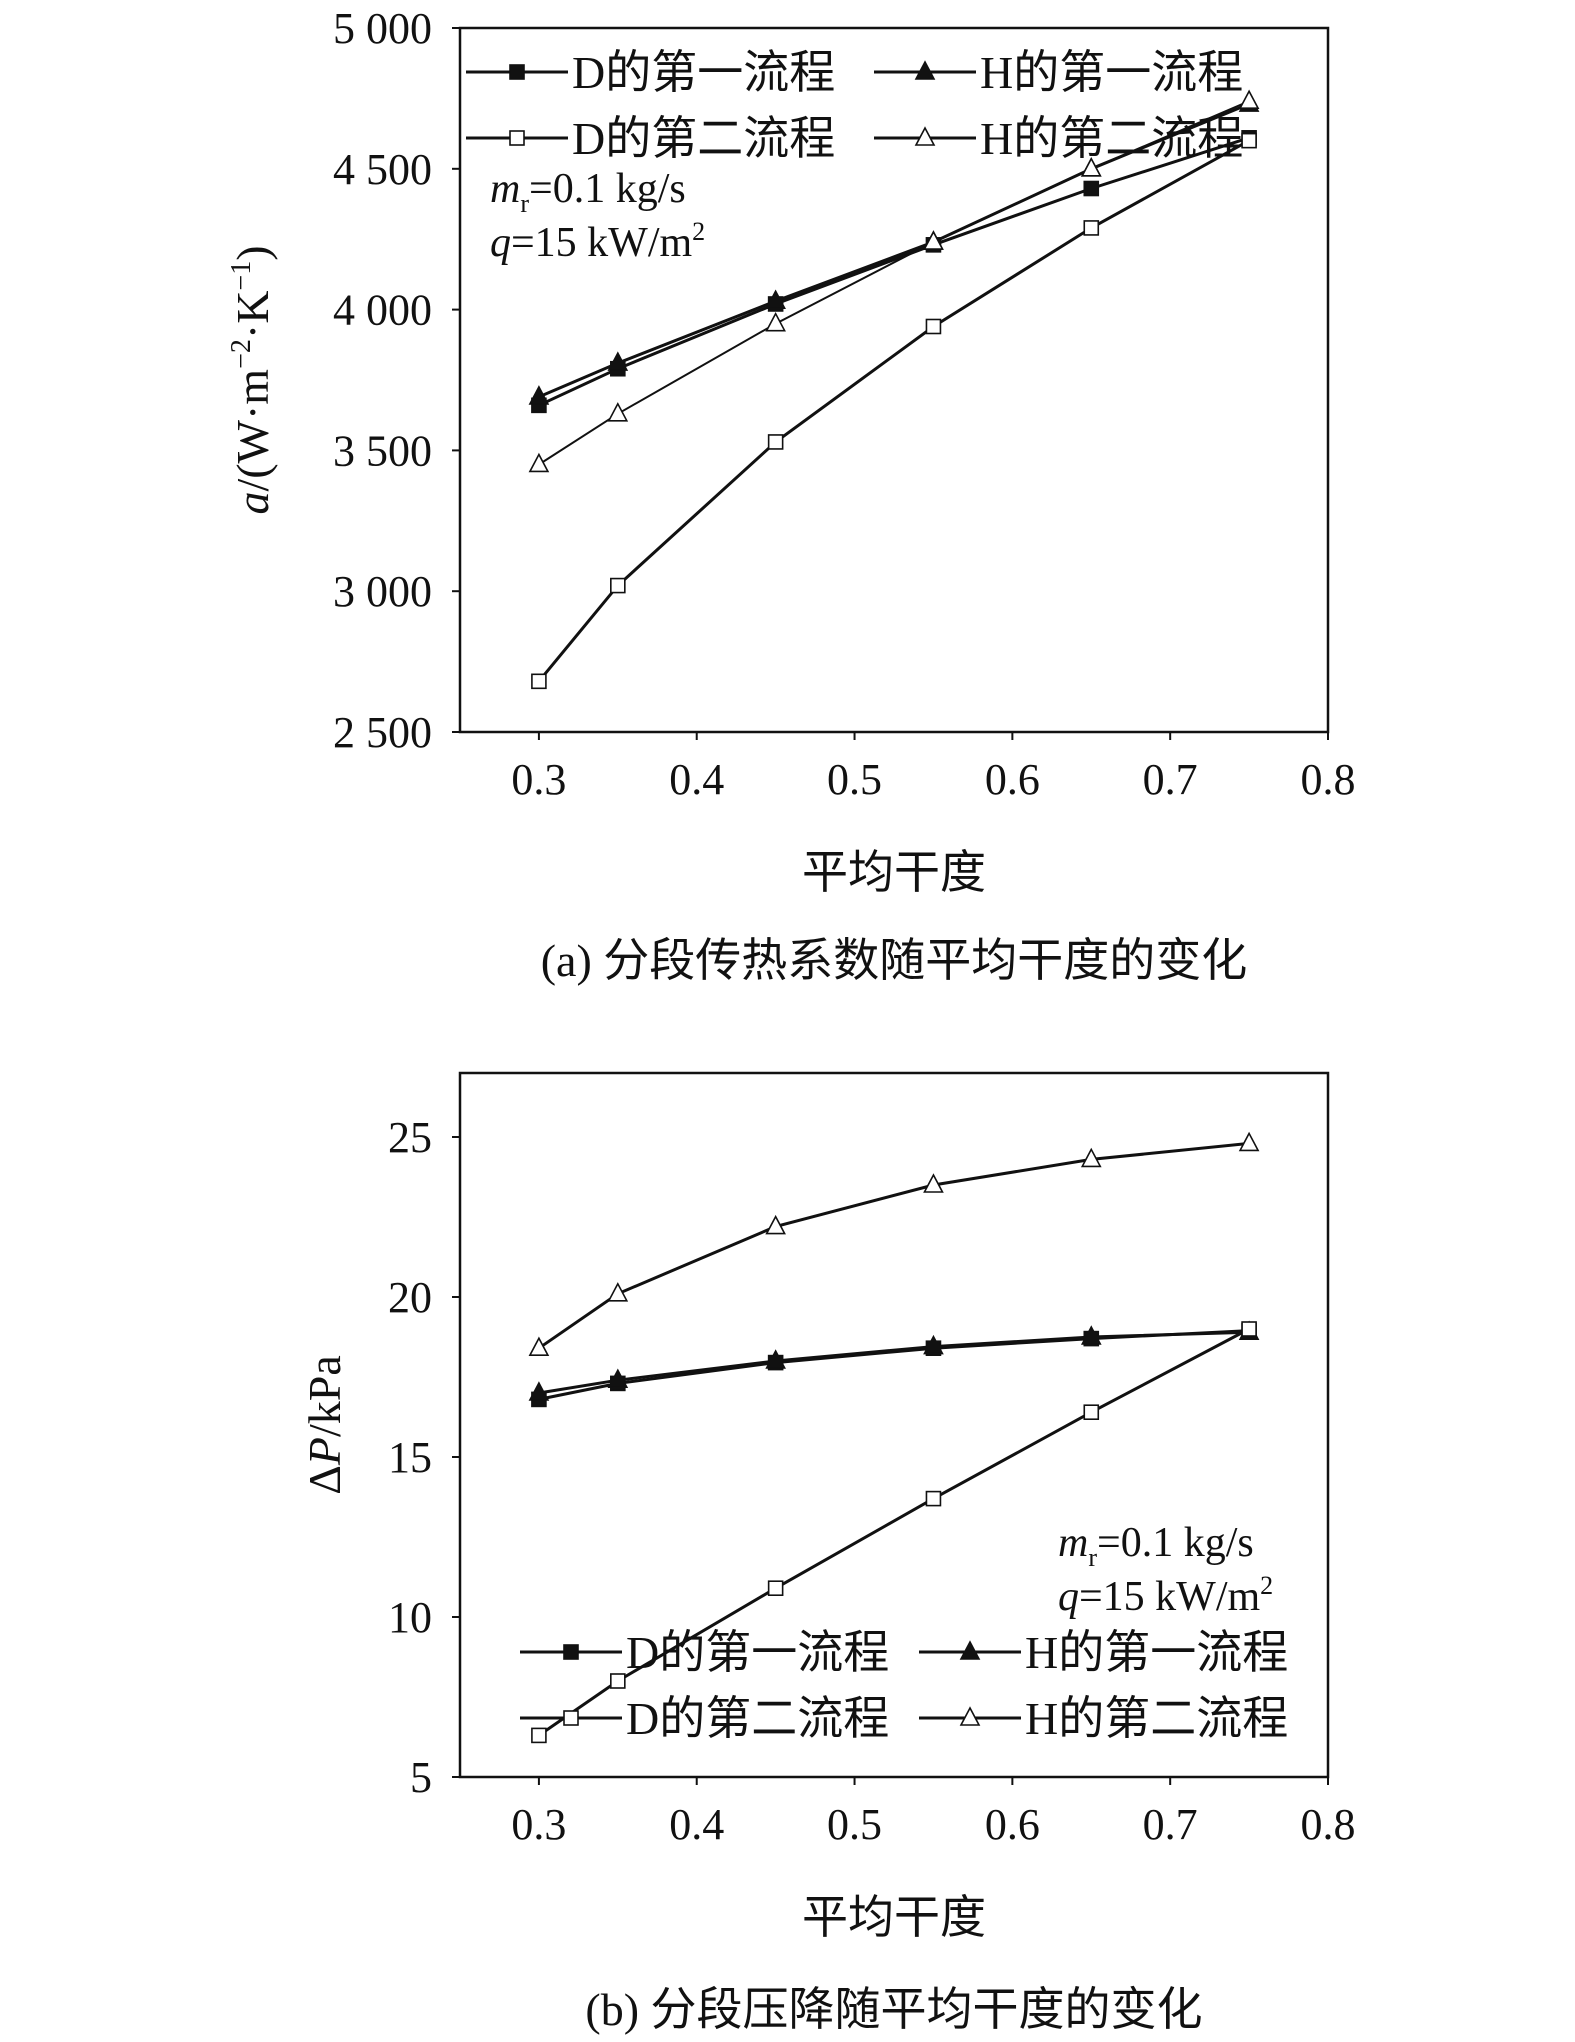 Image resolution: width=1575 pixels, height=2042 pixels. Describe the element at coordinates (1156, 1652) in the screenshot. I see `legend-label: H的第一流程` at that location.